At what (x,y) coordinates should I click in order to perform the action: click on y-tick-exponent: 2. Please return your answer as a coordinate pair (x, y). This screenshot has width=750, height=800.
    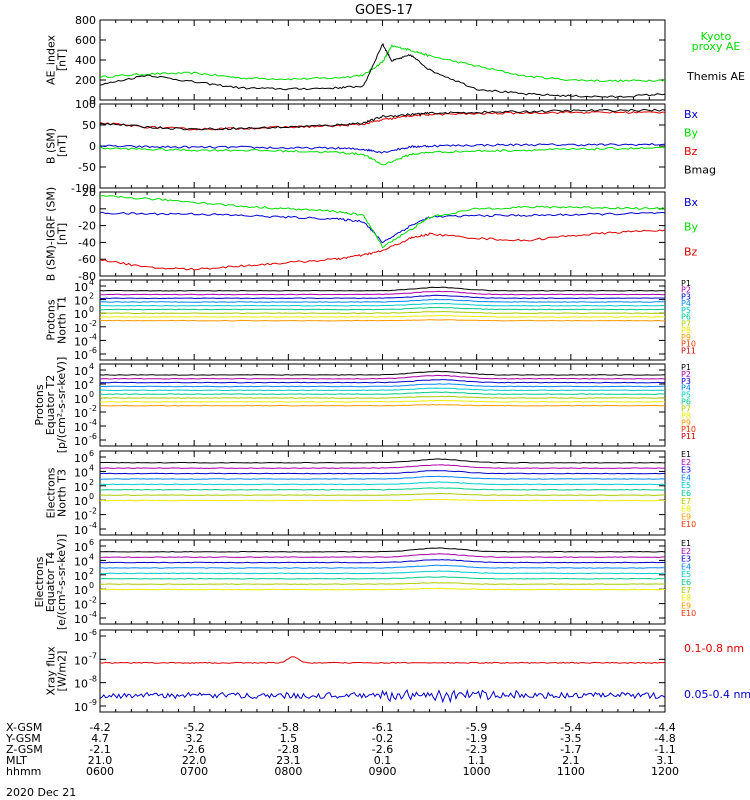
    Looking at the image, I should click on (91, 296).